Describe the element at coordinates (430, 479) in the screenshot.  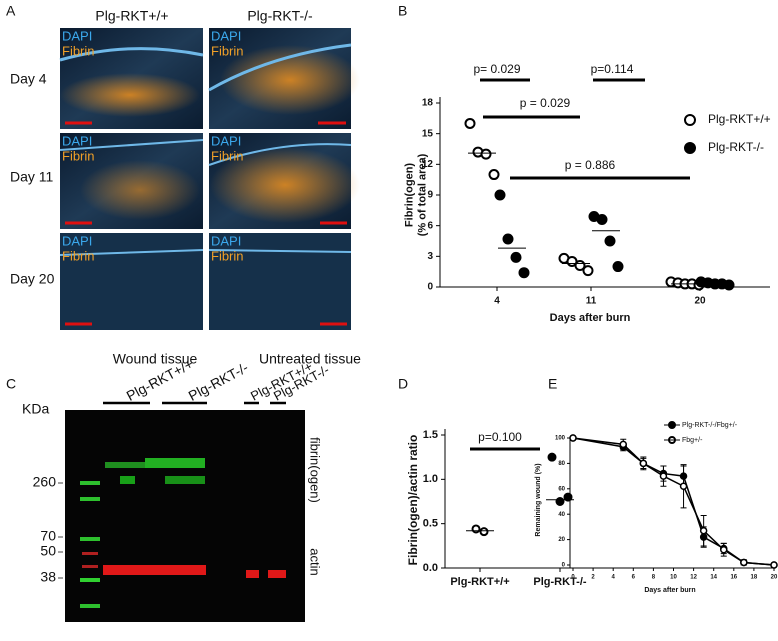
I see `y-tick-label: 1.0` at that location.